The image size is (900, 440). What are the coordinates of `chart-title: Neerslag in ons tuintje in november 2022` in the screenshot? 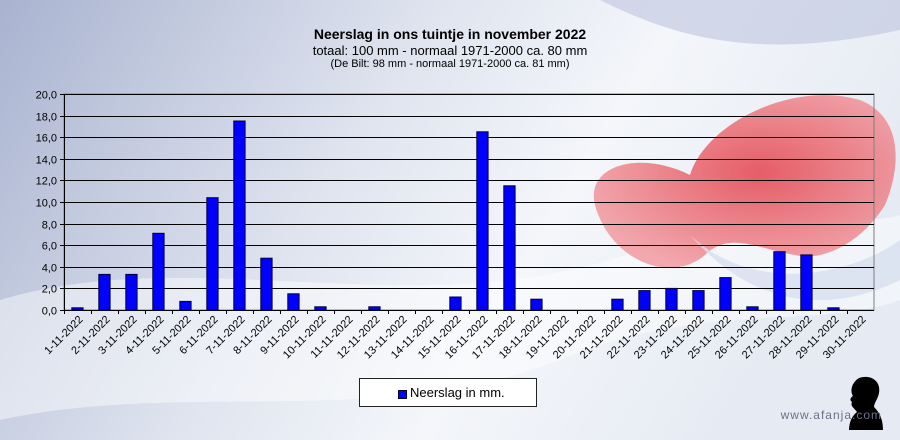 It's located at (450, 34).